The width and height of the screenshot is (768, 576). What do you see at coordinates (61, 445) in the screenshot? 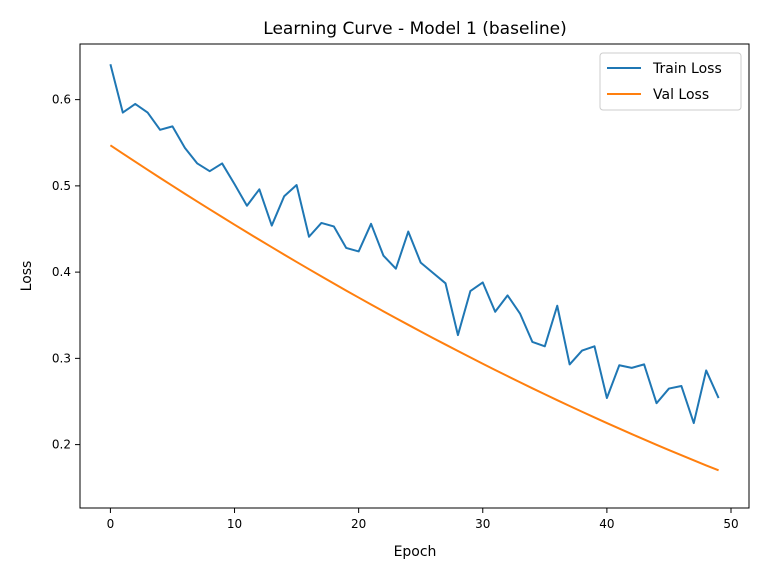
I see `y-tick-label: 0.2` at bounding box center [61, 445].